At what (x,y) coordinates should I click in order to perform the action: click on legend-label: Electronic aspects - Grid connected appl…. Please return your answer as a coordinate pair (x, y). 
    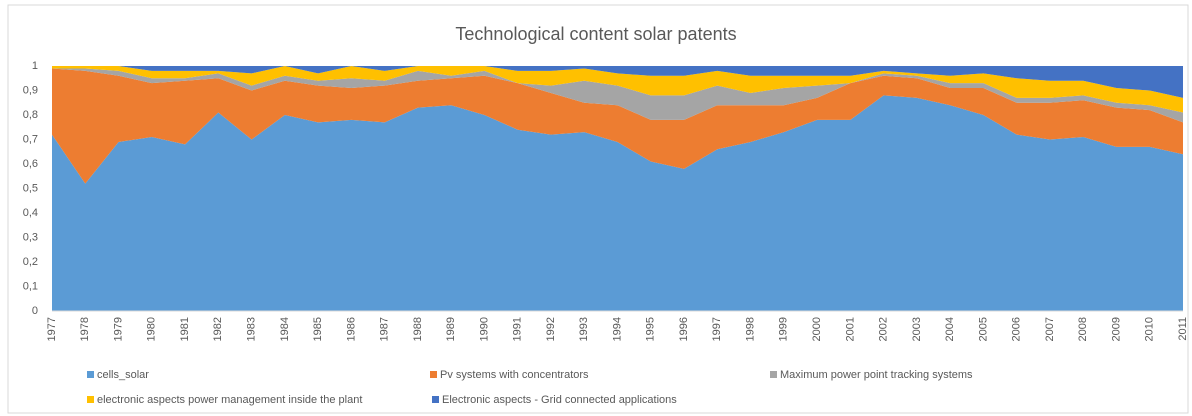
    Looking at the image, I should click on (559, 400).